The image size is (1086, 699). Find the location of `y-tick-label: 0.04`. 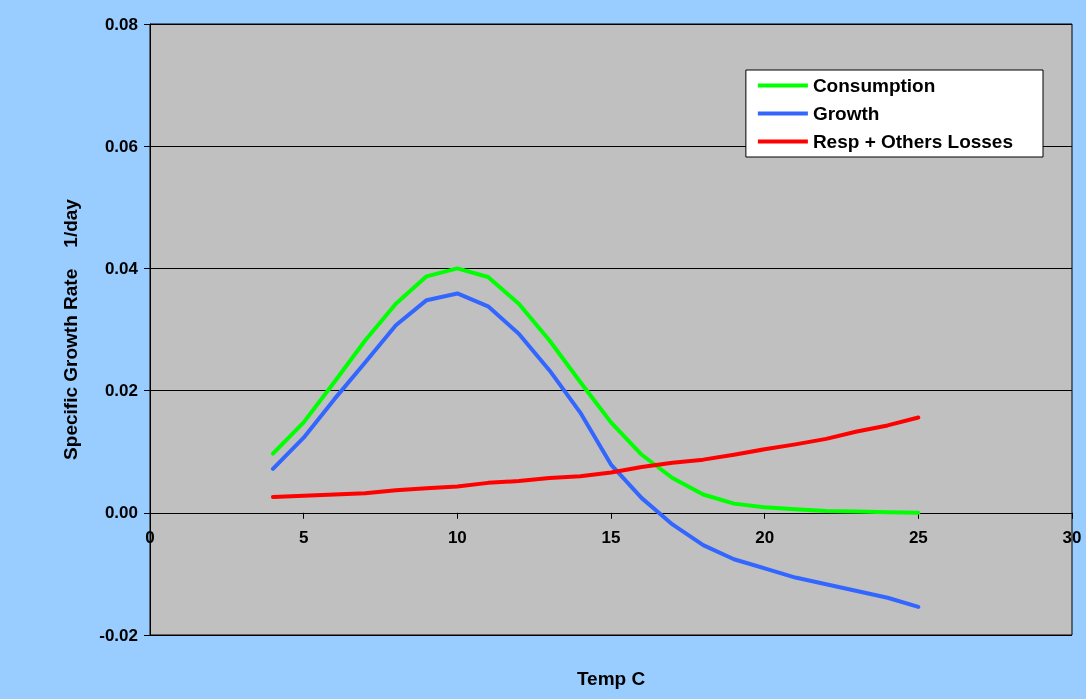

y-tick-label: 0.04 is located at coordinates (121, 268).